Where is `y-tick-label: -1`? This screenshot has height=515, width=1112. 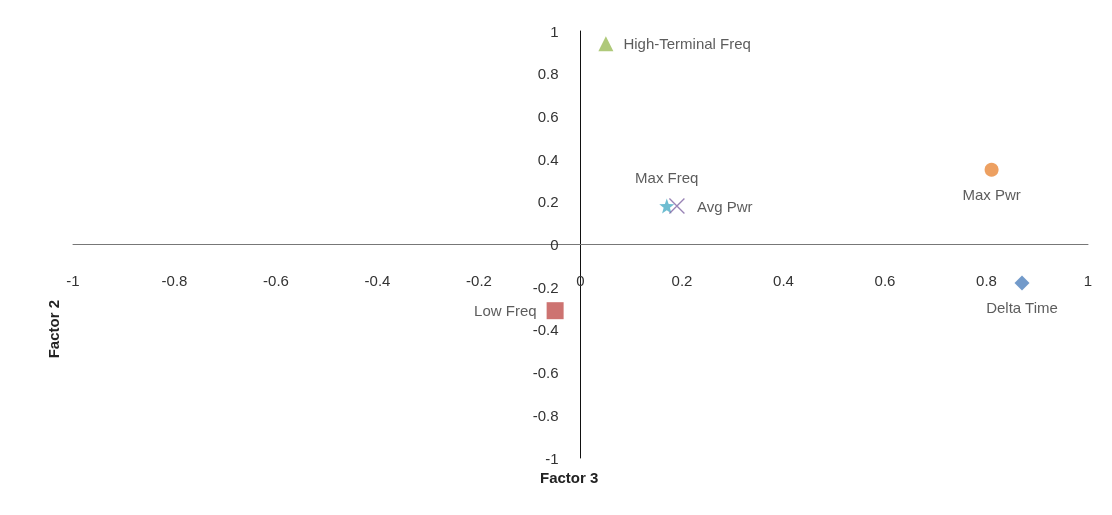
y-tick-label: -1 is located at coordinates (552, 458).